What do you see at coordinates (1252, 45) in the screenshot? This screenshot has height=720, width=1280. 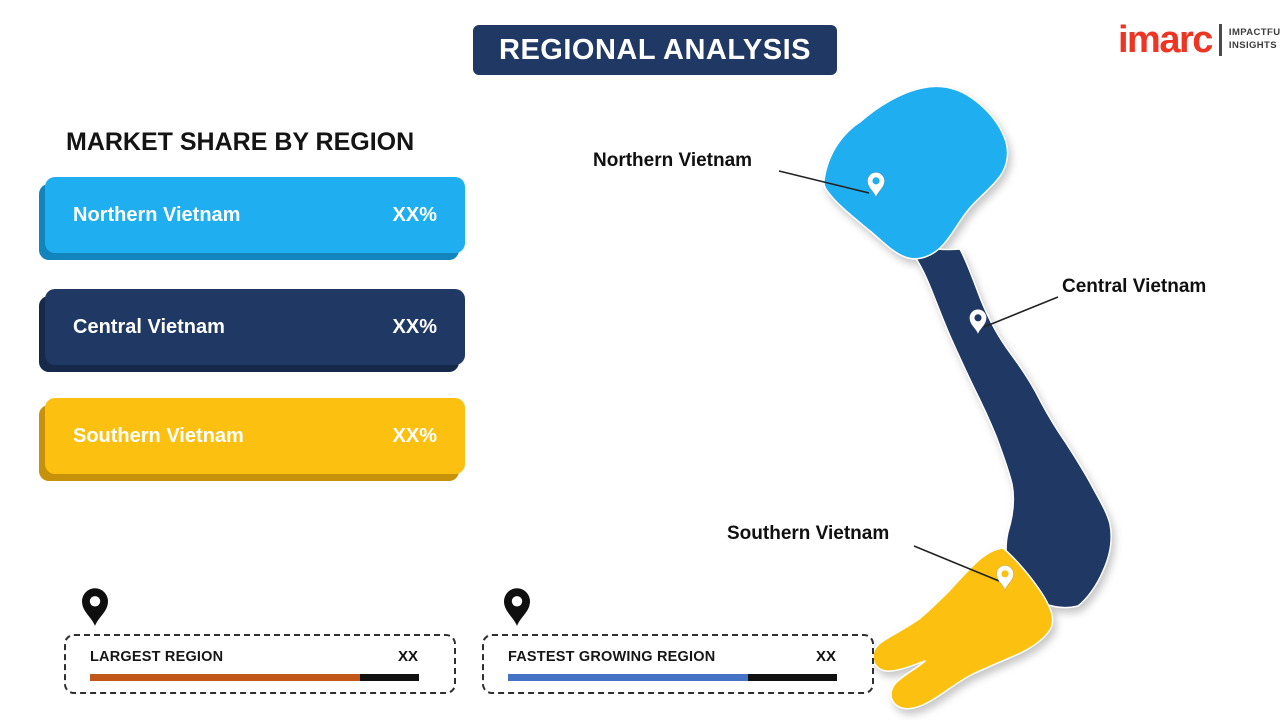 I see `logo-tagline-line2: INSIGHTS` at bounding box center [1252, 45].